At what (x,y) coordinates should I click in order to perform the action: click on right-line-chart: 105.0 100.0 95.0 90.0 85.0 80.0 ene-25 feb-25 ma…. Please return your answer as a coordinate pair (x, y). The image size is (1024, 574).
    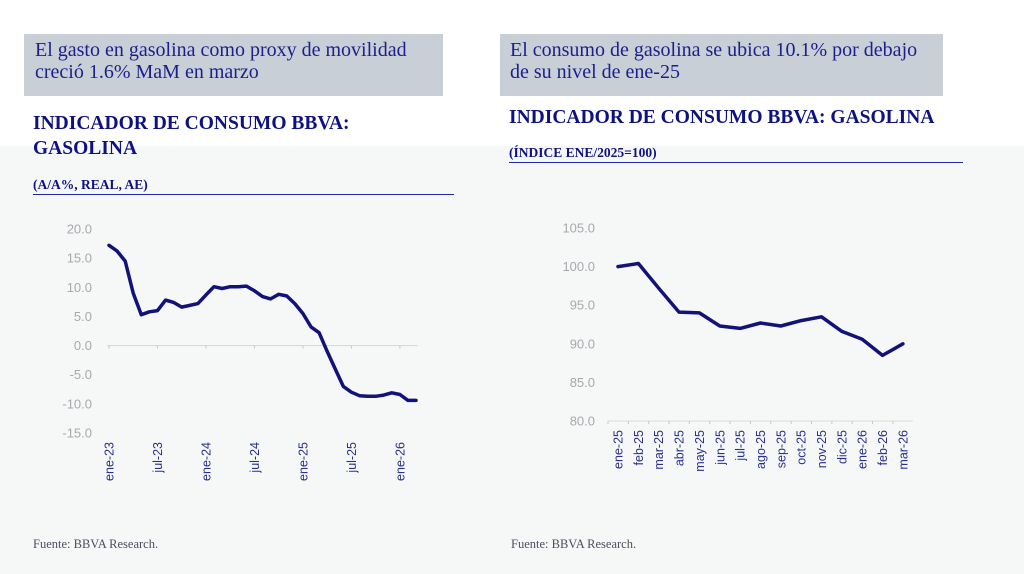
    Looking at the image, I should click on (737, 346).